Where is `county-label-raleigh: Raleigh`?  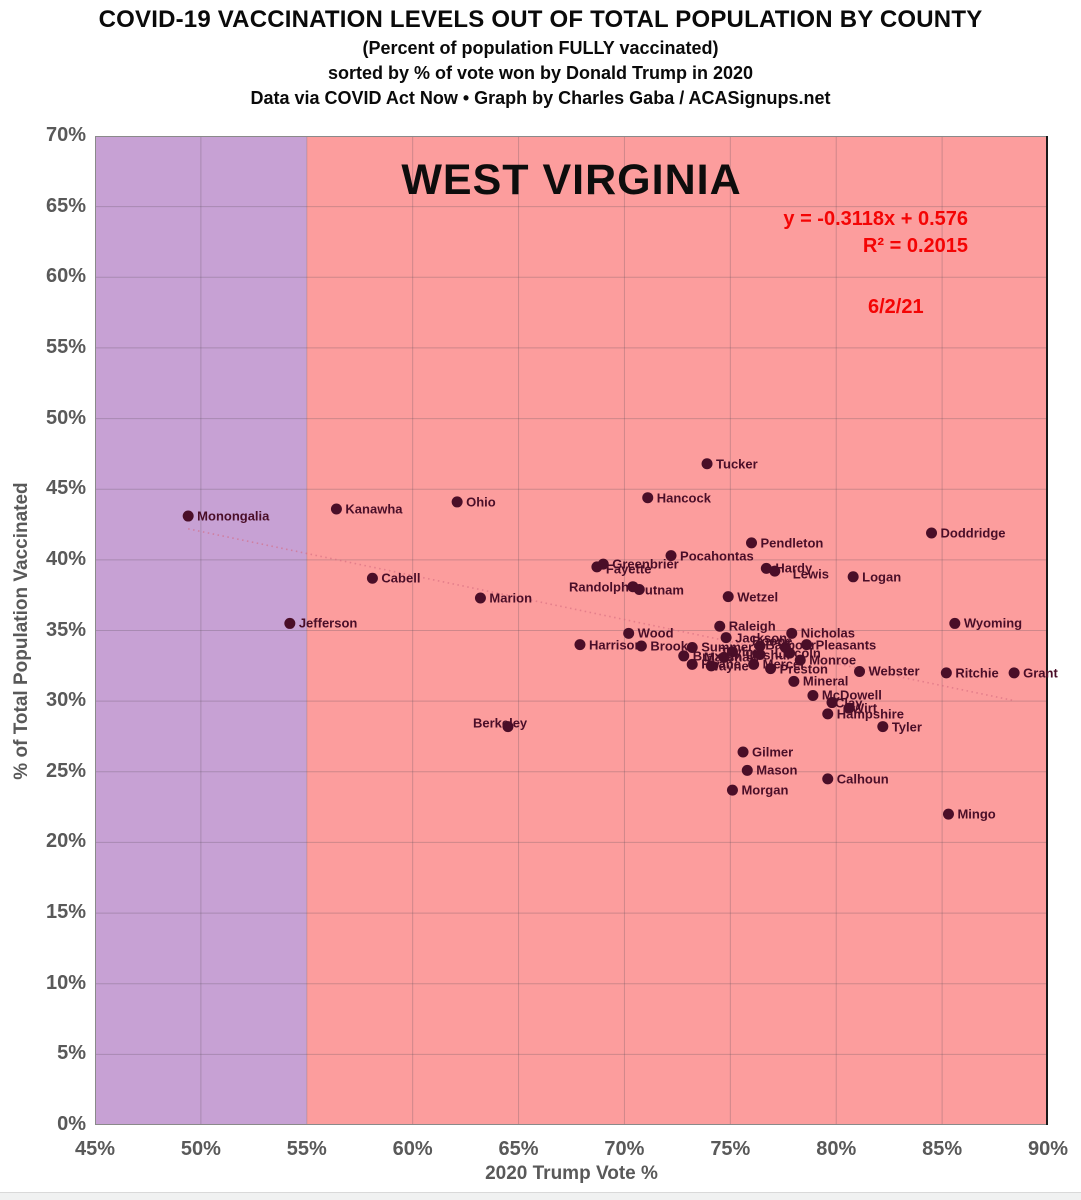
county-label-raleigh: Raleigh is located at coordinates (752, 626).